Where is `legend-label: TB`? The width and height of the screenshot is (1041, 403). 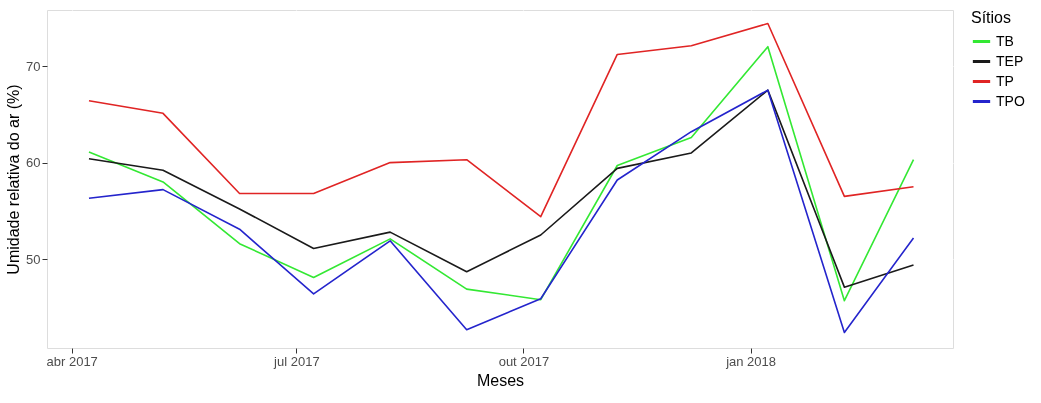 legend-label: TB is located at coordinates (1005, 40).